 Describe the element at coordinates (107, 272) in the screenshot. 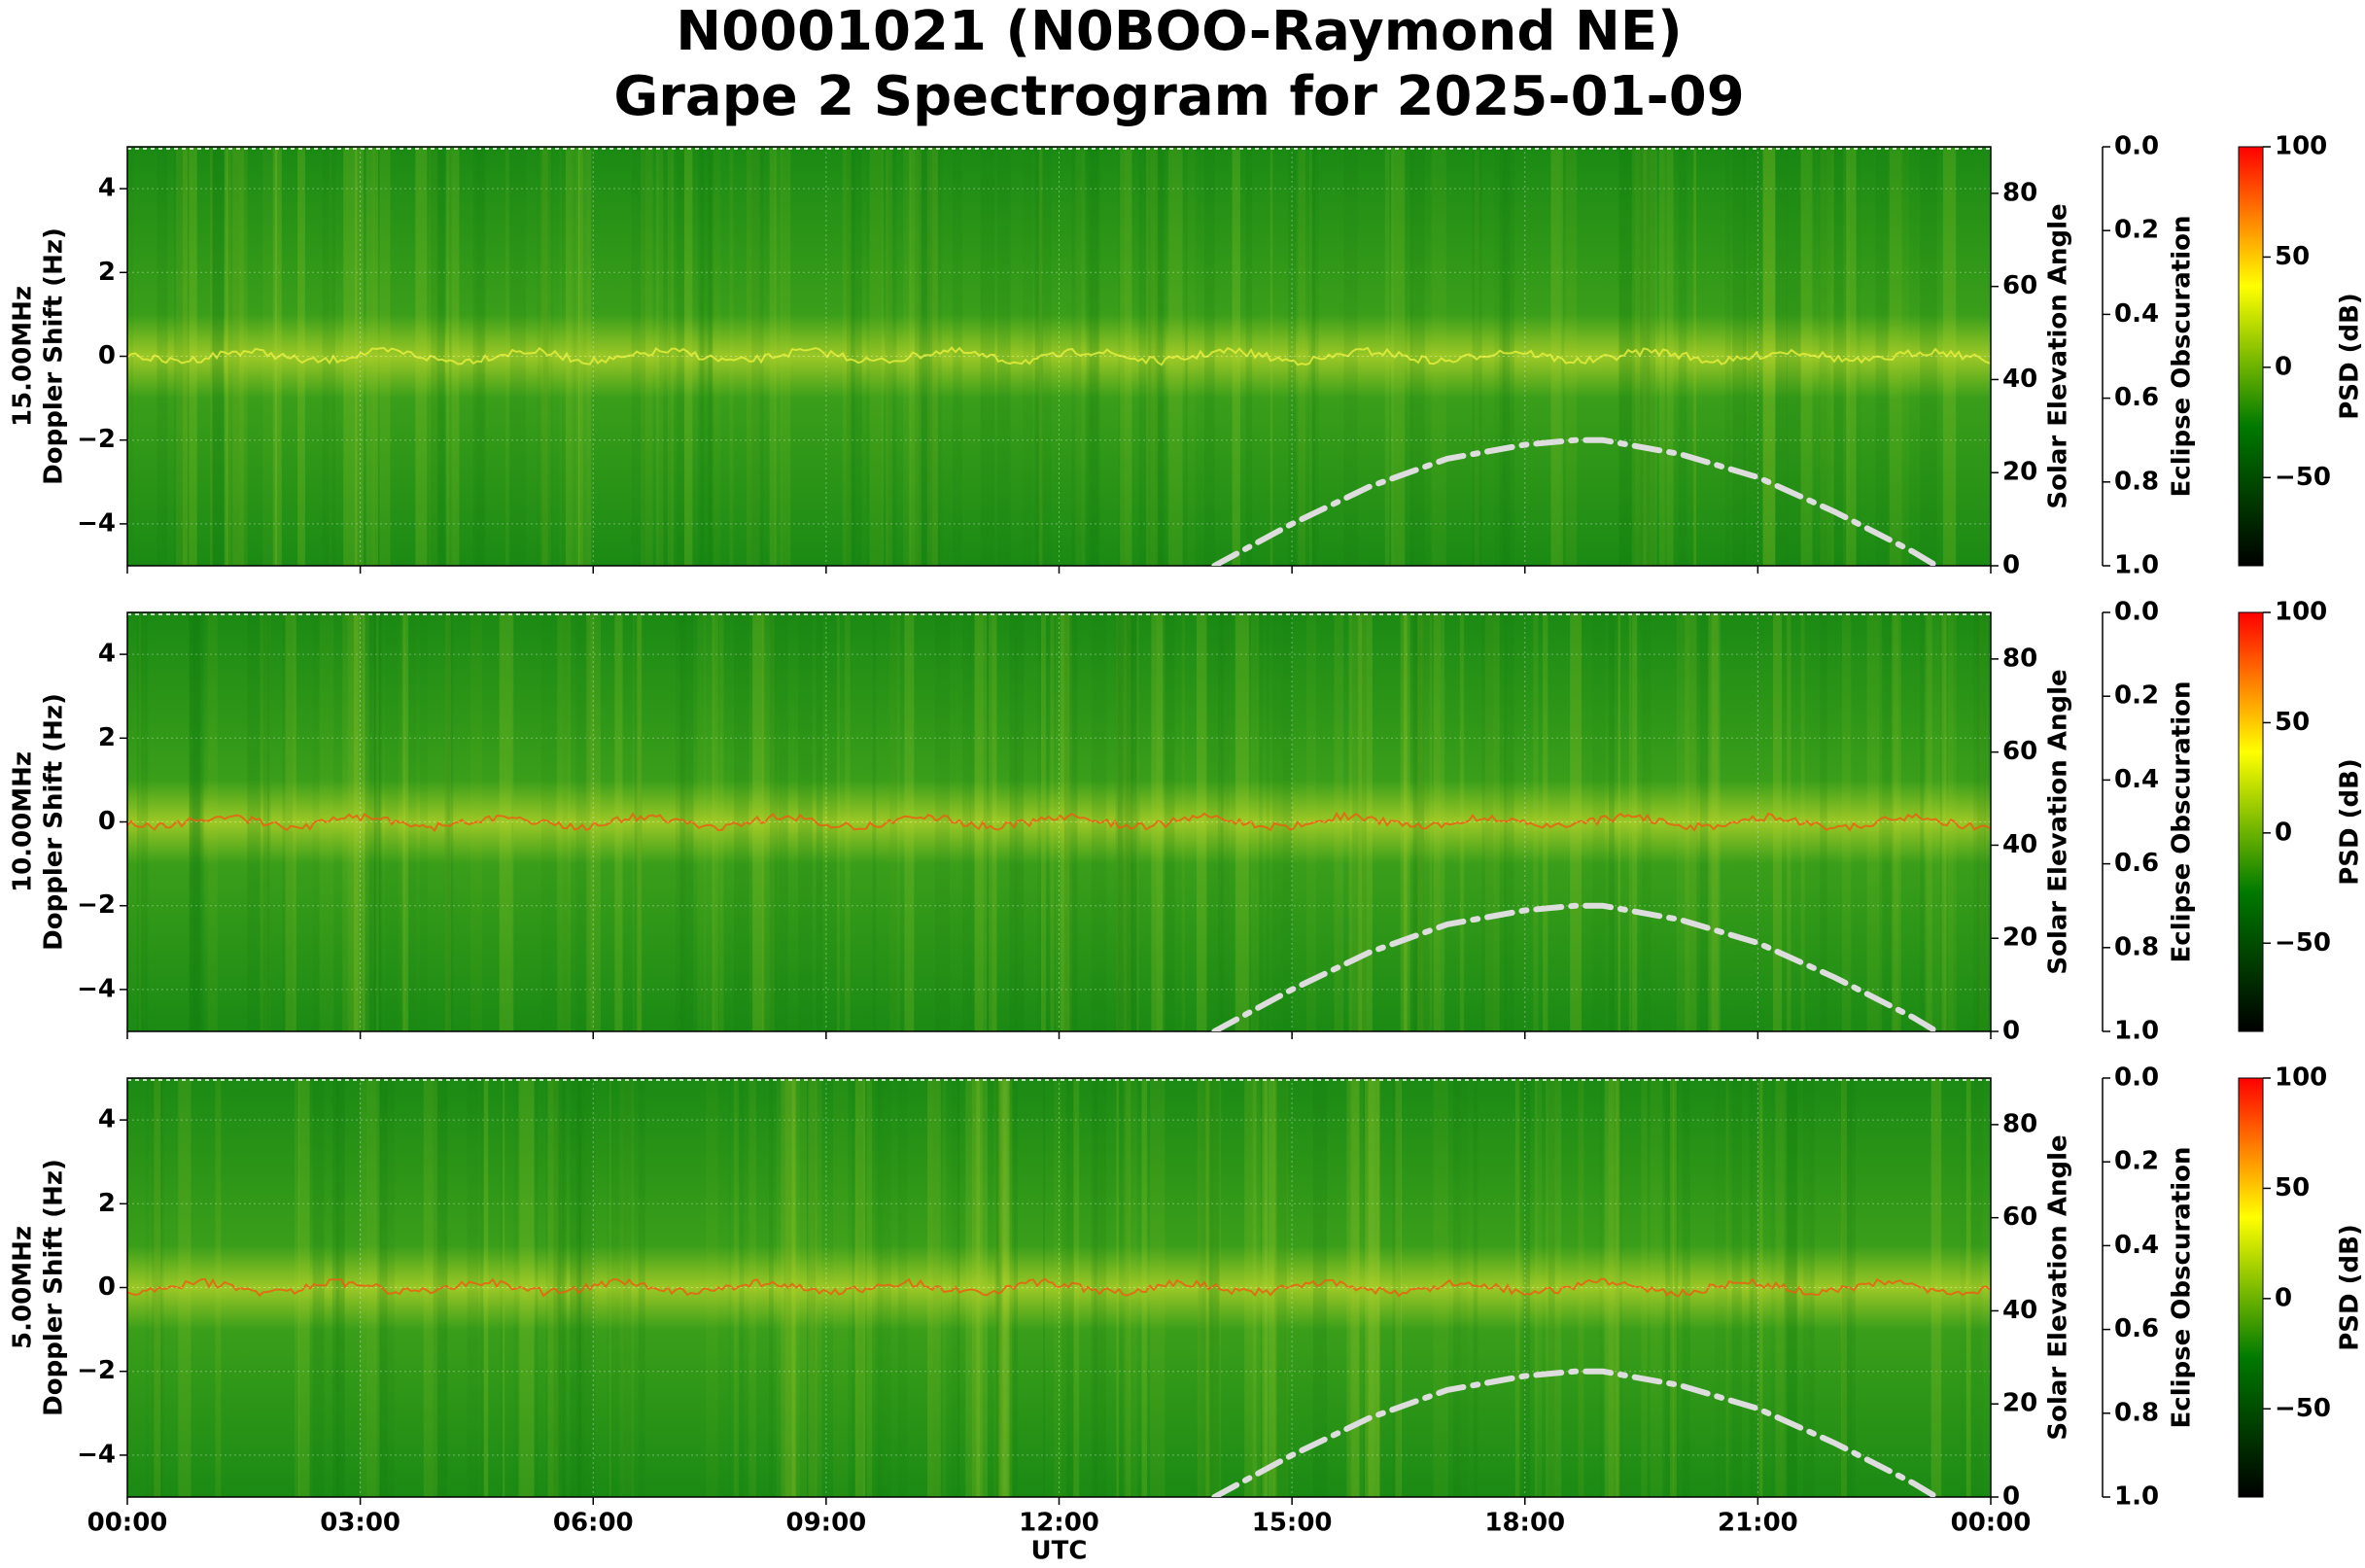

I see `y-tick-label: 2` at that location.